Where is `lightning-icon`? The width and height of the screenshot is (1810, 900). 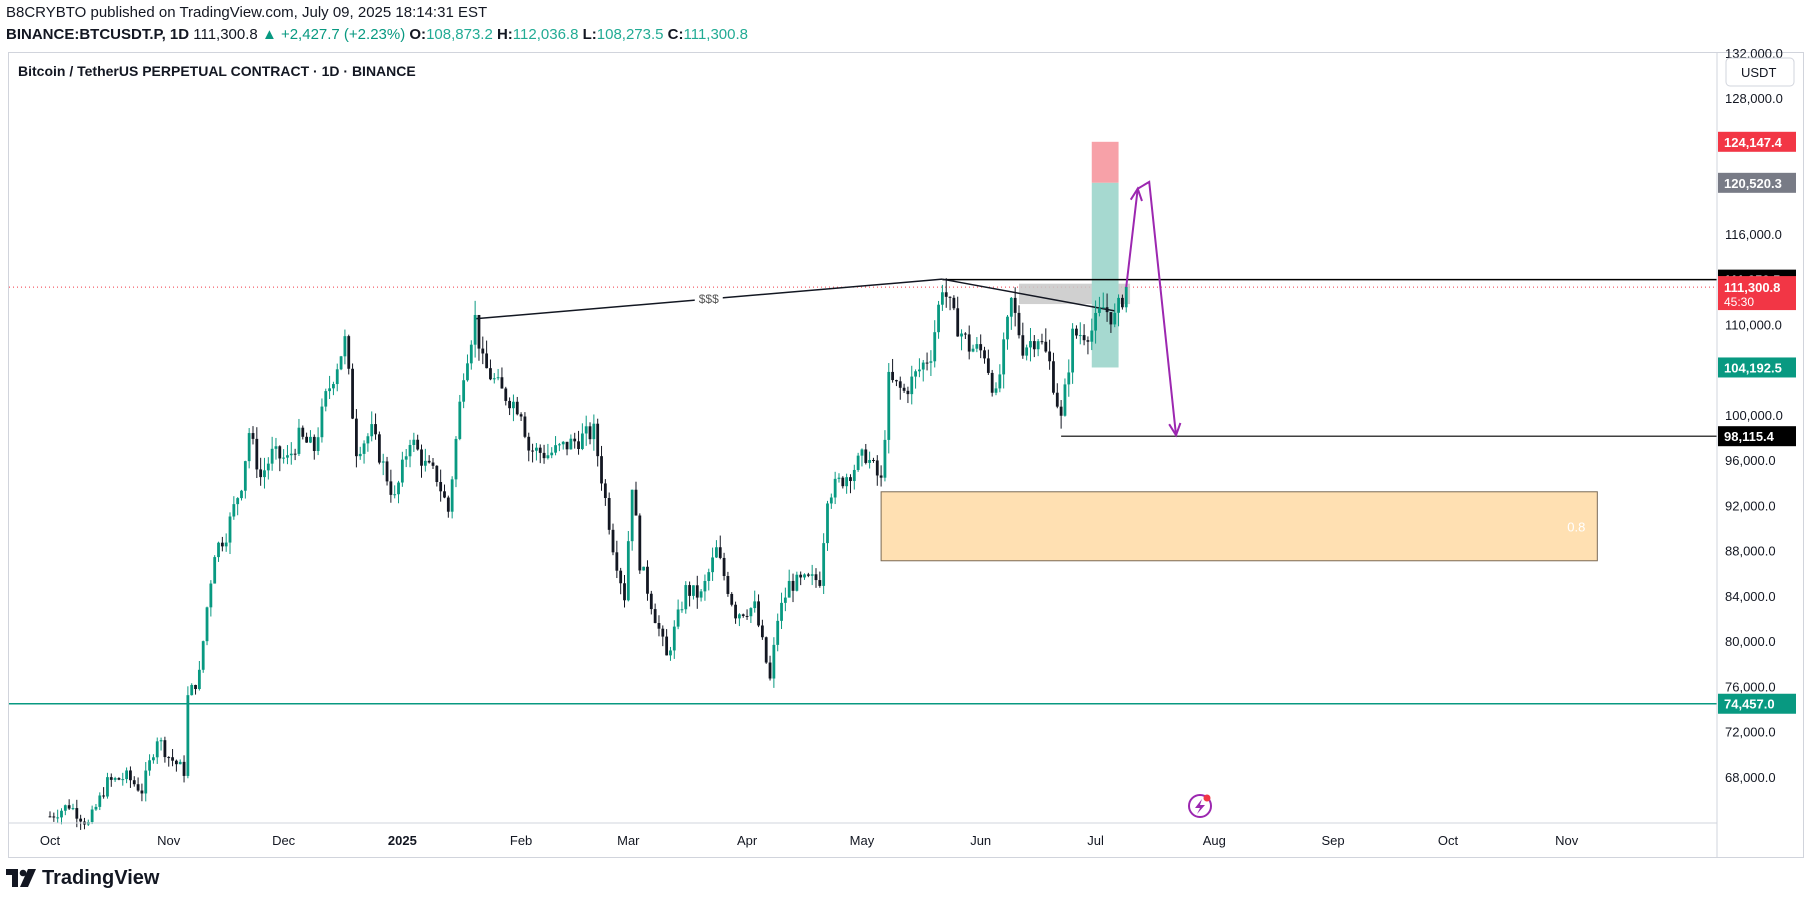 lightning-icon is located at coordinates (1200, 806).